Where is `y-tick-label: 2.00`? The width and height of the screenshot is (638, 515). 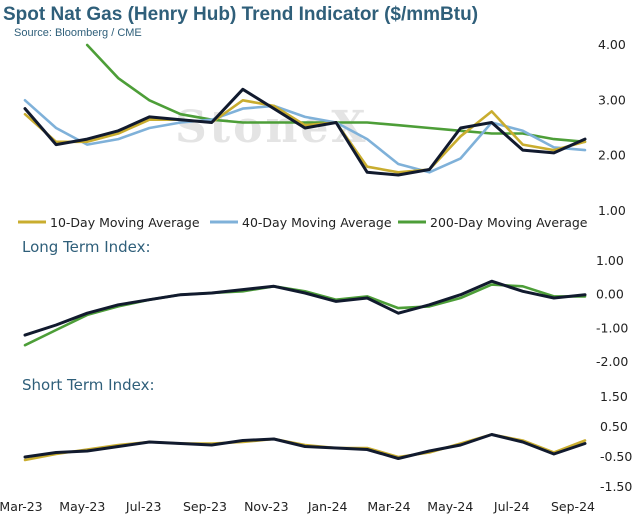 y-tick-label: 2.00 is located at coordinates (612, 155).